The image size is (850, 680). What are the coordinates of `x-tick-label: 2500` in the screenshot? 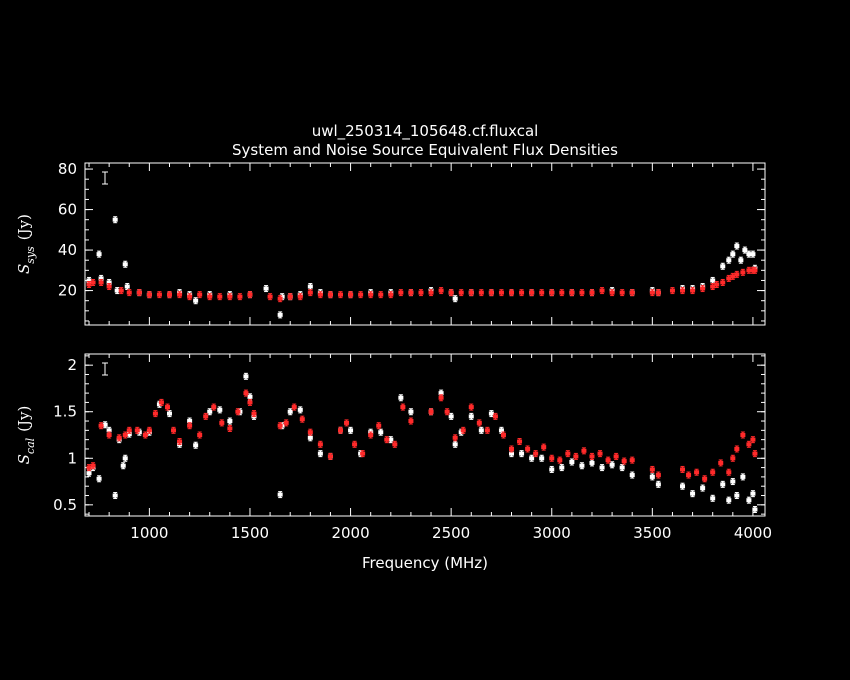 It's located at (451, 533).